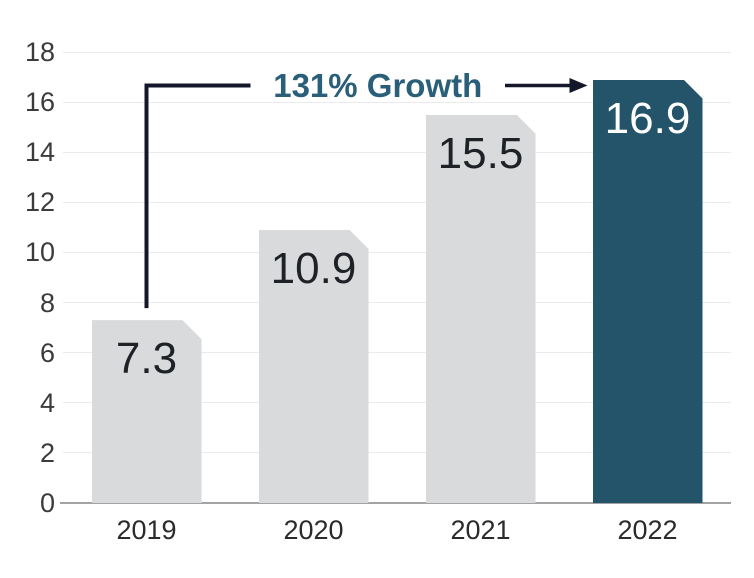 This screenshot has height=578, width=754. Describe the element at coordinates (39, 102) in the screenshot. I see `y-tick-label: 16` at that location.